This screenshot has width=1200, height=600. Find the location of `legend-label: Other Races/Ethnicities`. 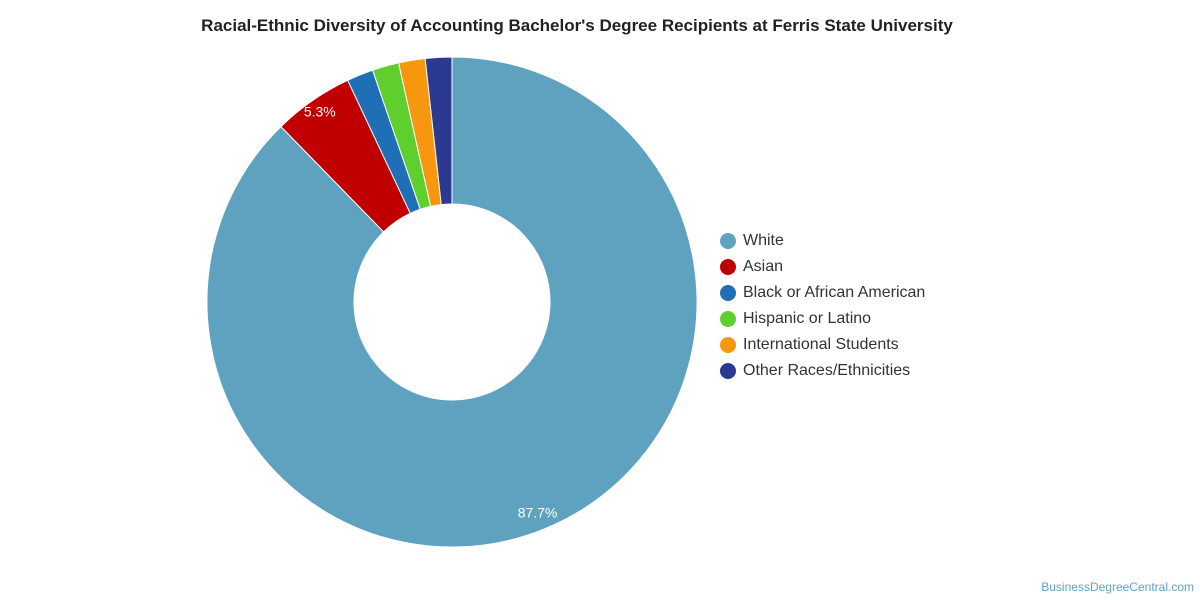

legend-label: Other Races/Ethnicities is located at coordinates (827, 370).